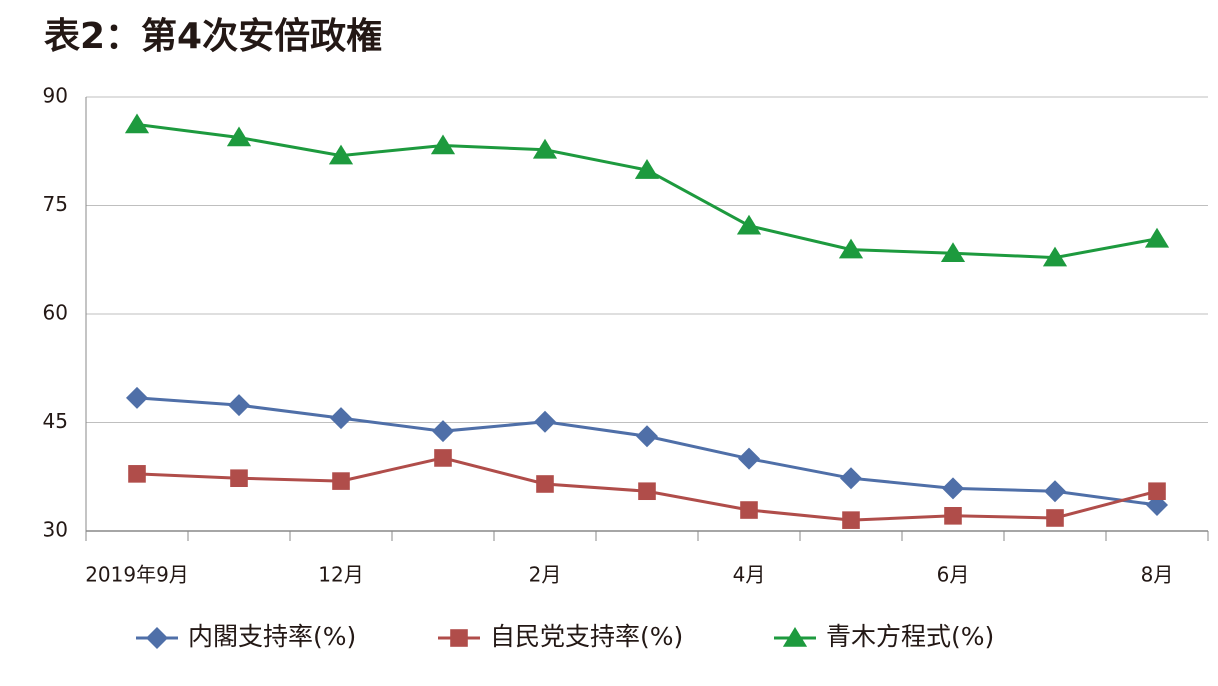 The width and height of the screenshot is (1218, 686). I want to click on legend-label: 自民党支持率(%), so click(586, 636).